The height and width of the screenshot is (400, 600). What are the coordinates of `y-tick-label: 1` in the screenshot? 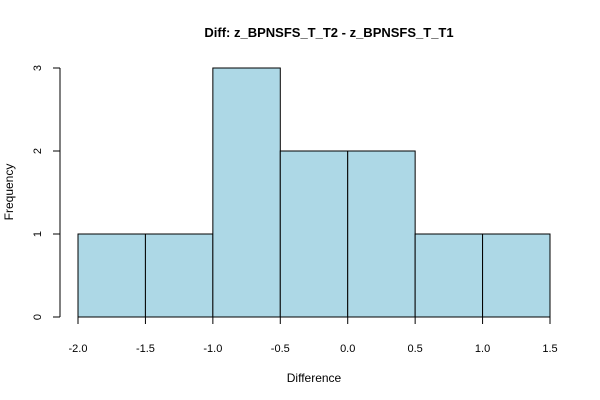 It's located at (38, 234).